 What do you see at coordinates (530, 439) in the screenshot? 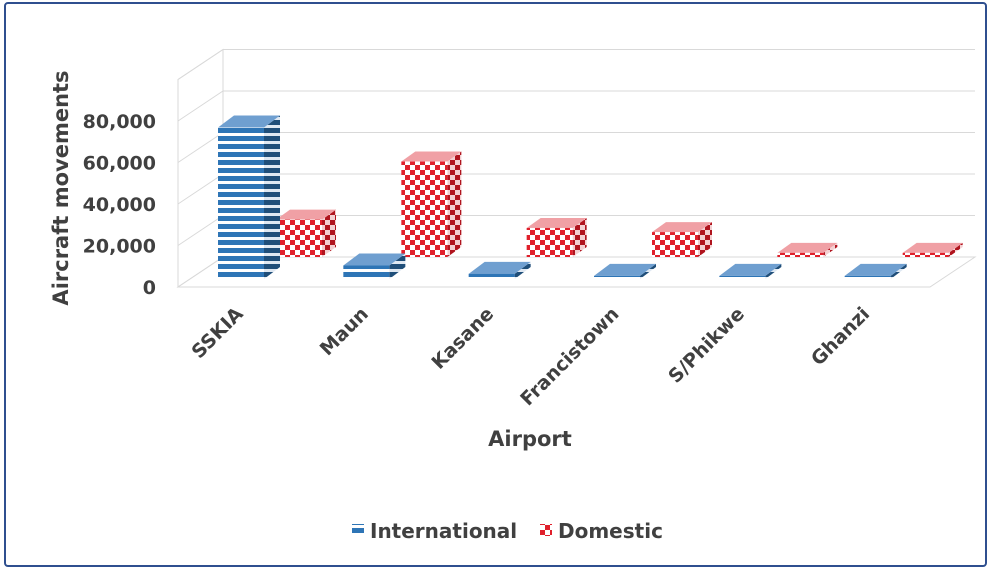
I see `x-axis-title: Airport` at bounding box center [530, 439].